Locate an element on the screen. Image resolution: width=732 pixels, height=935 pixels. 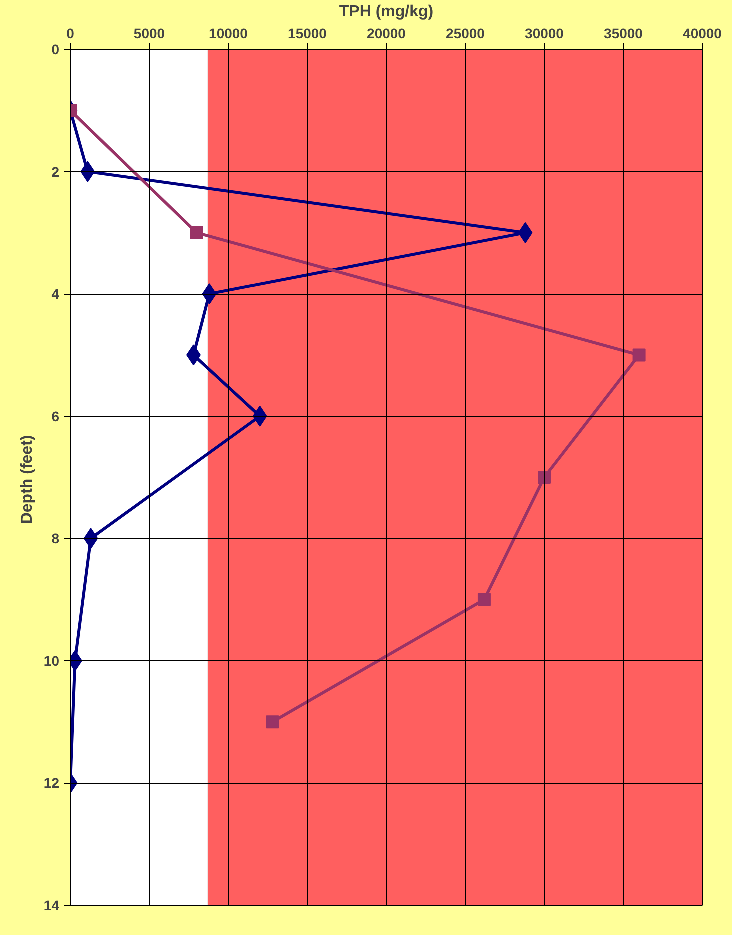
x-axis-title: TPH (mg/kg) is located at coordinates (386, 12).